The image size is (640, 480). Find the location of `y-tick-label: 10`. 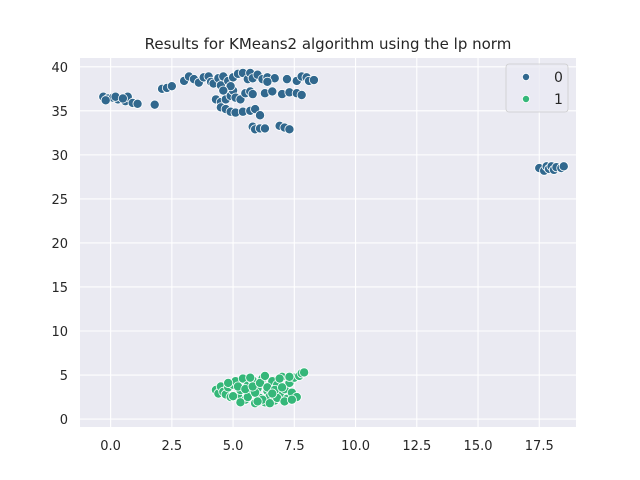

y-tick-label: 10 is located at coordinates (59, 332).